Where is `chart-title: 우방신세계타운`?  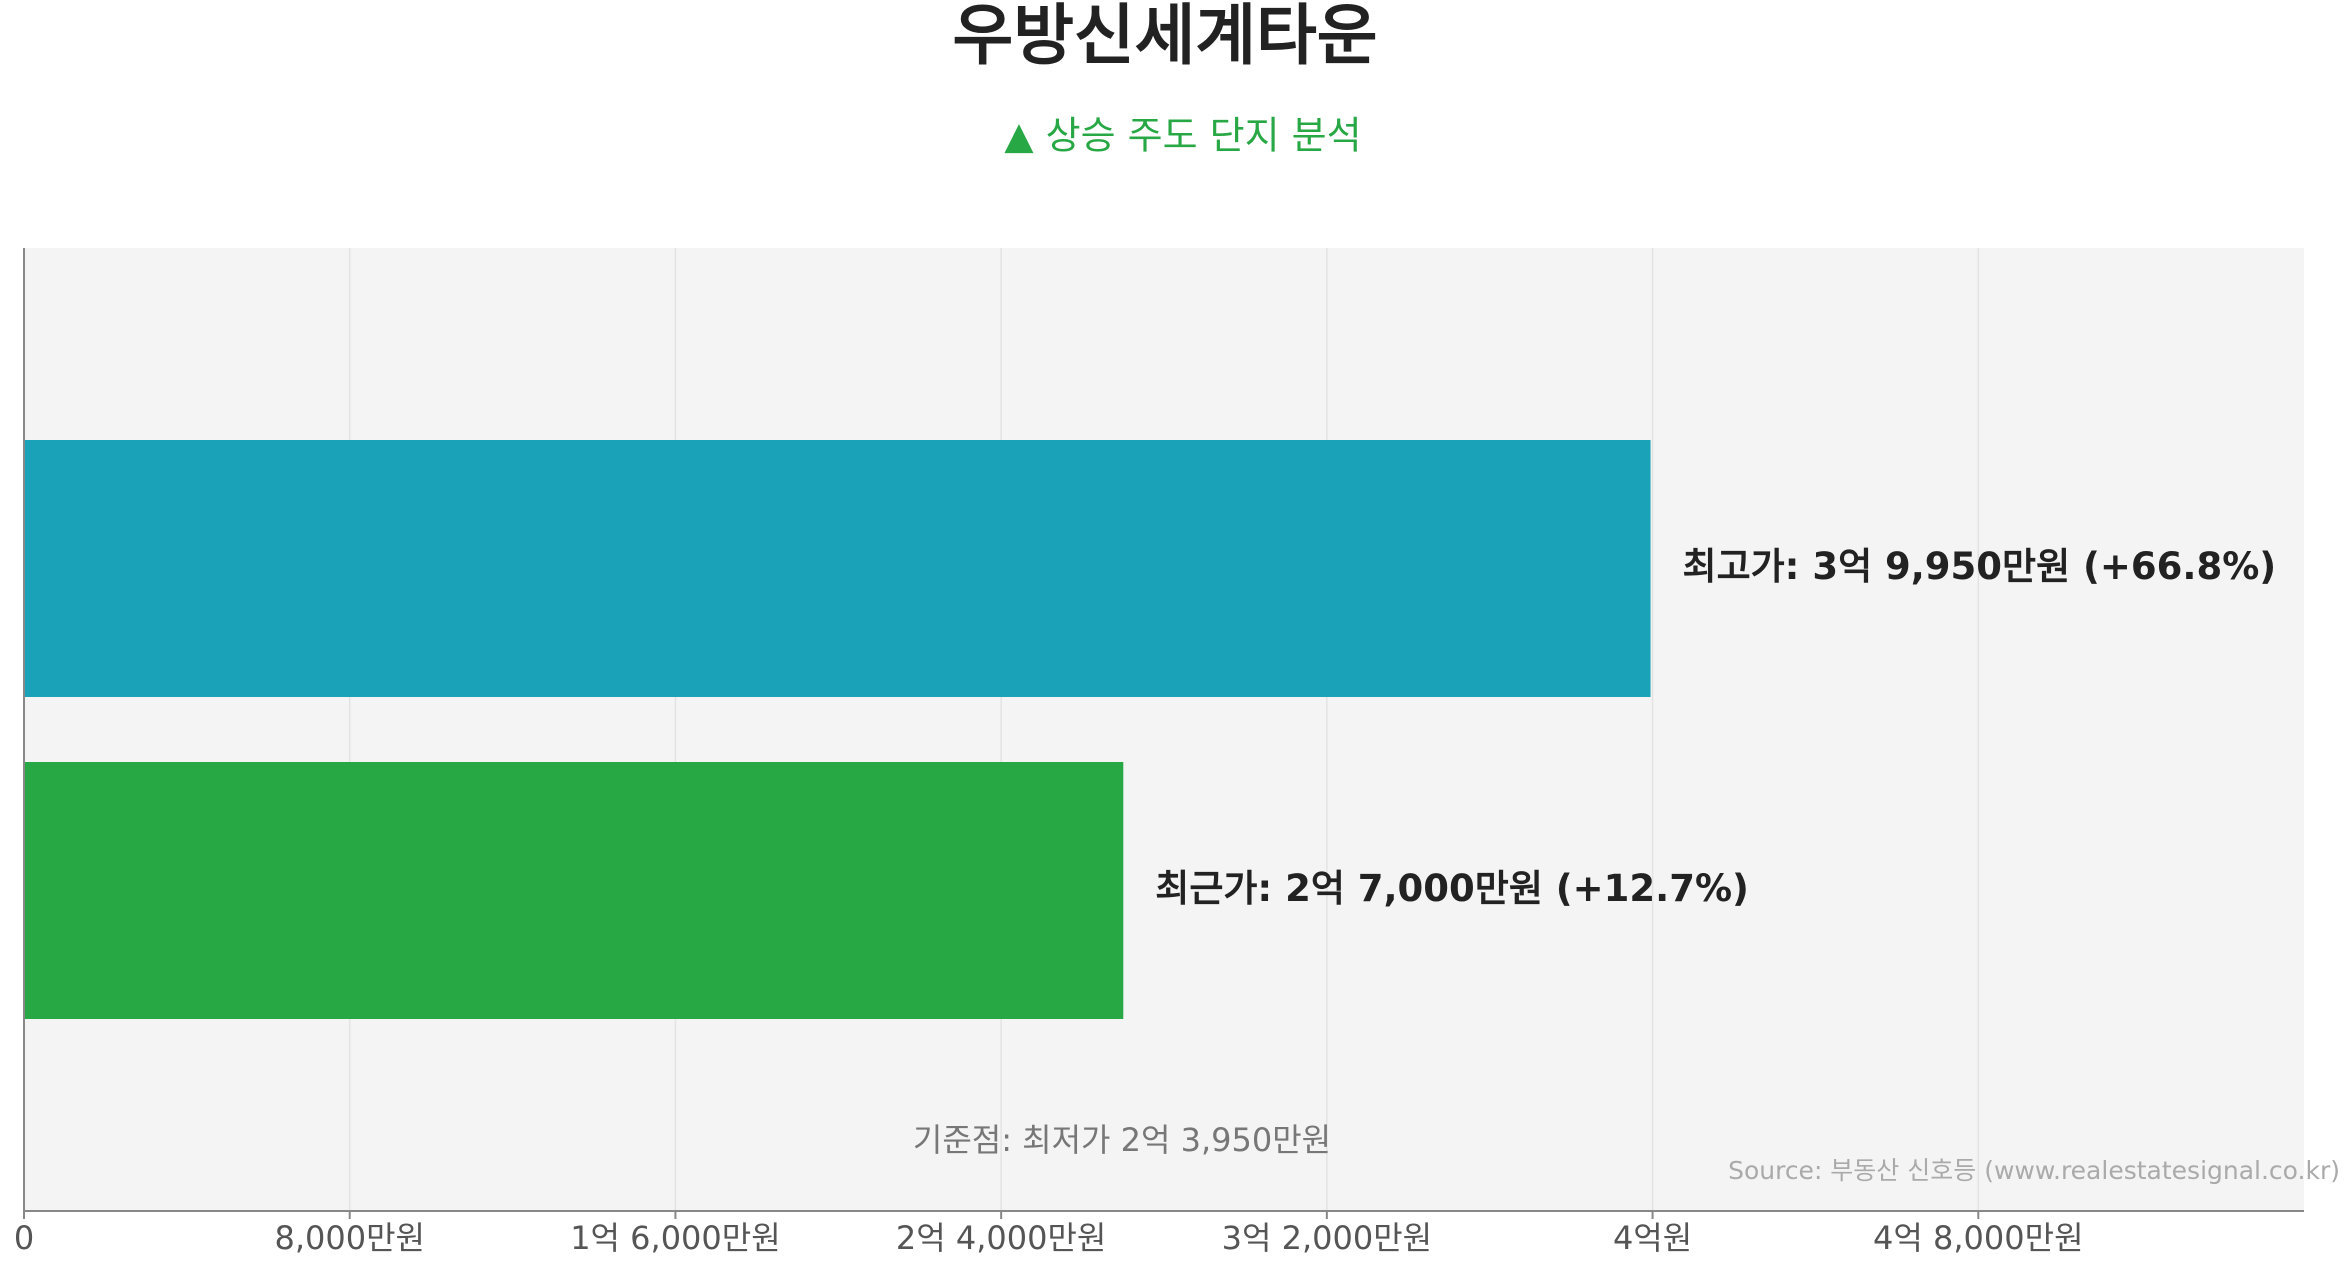
chart-title: 우방신세계타운 is located at coordinates (1164, 37).